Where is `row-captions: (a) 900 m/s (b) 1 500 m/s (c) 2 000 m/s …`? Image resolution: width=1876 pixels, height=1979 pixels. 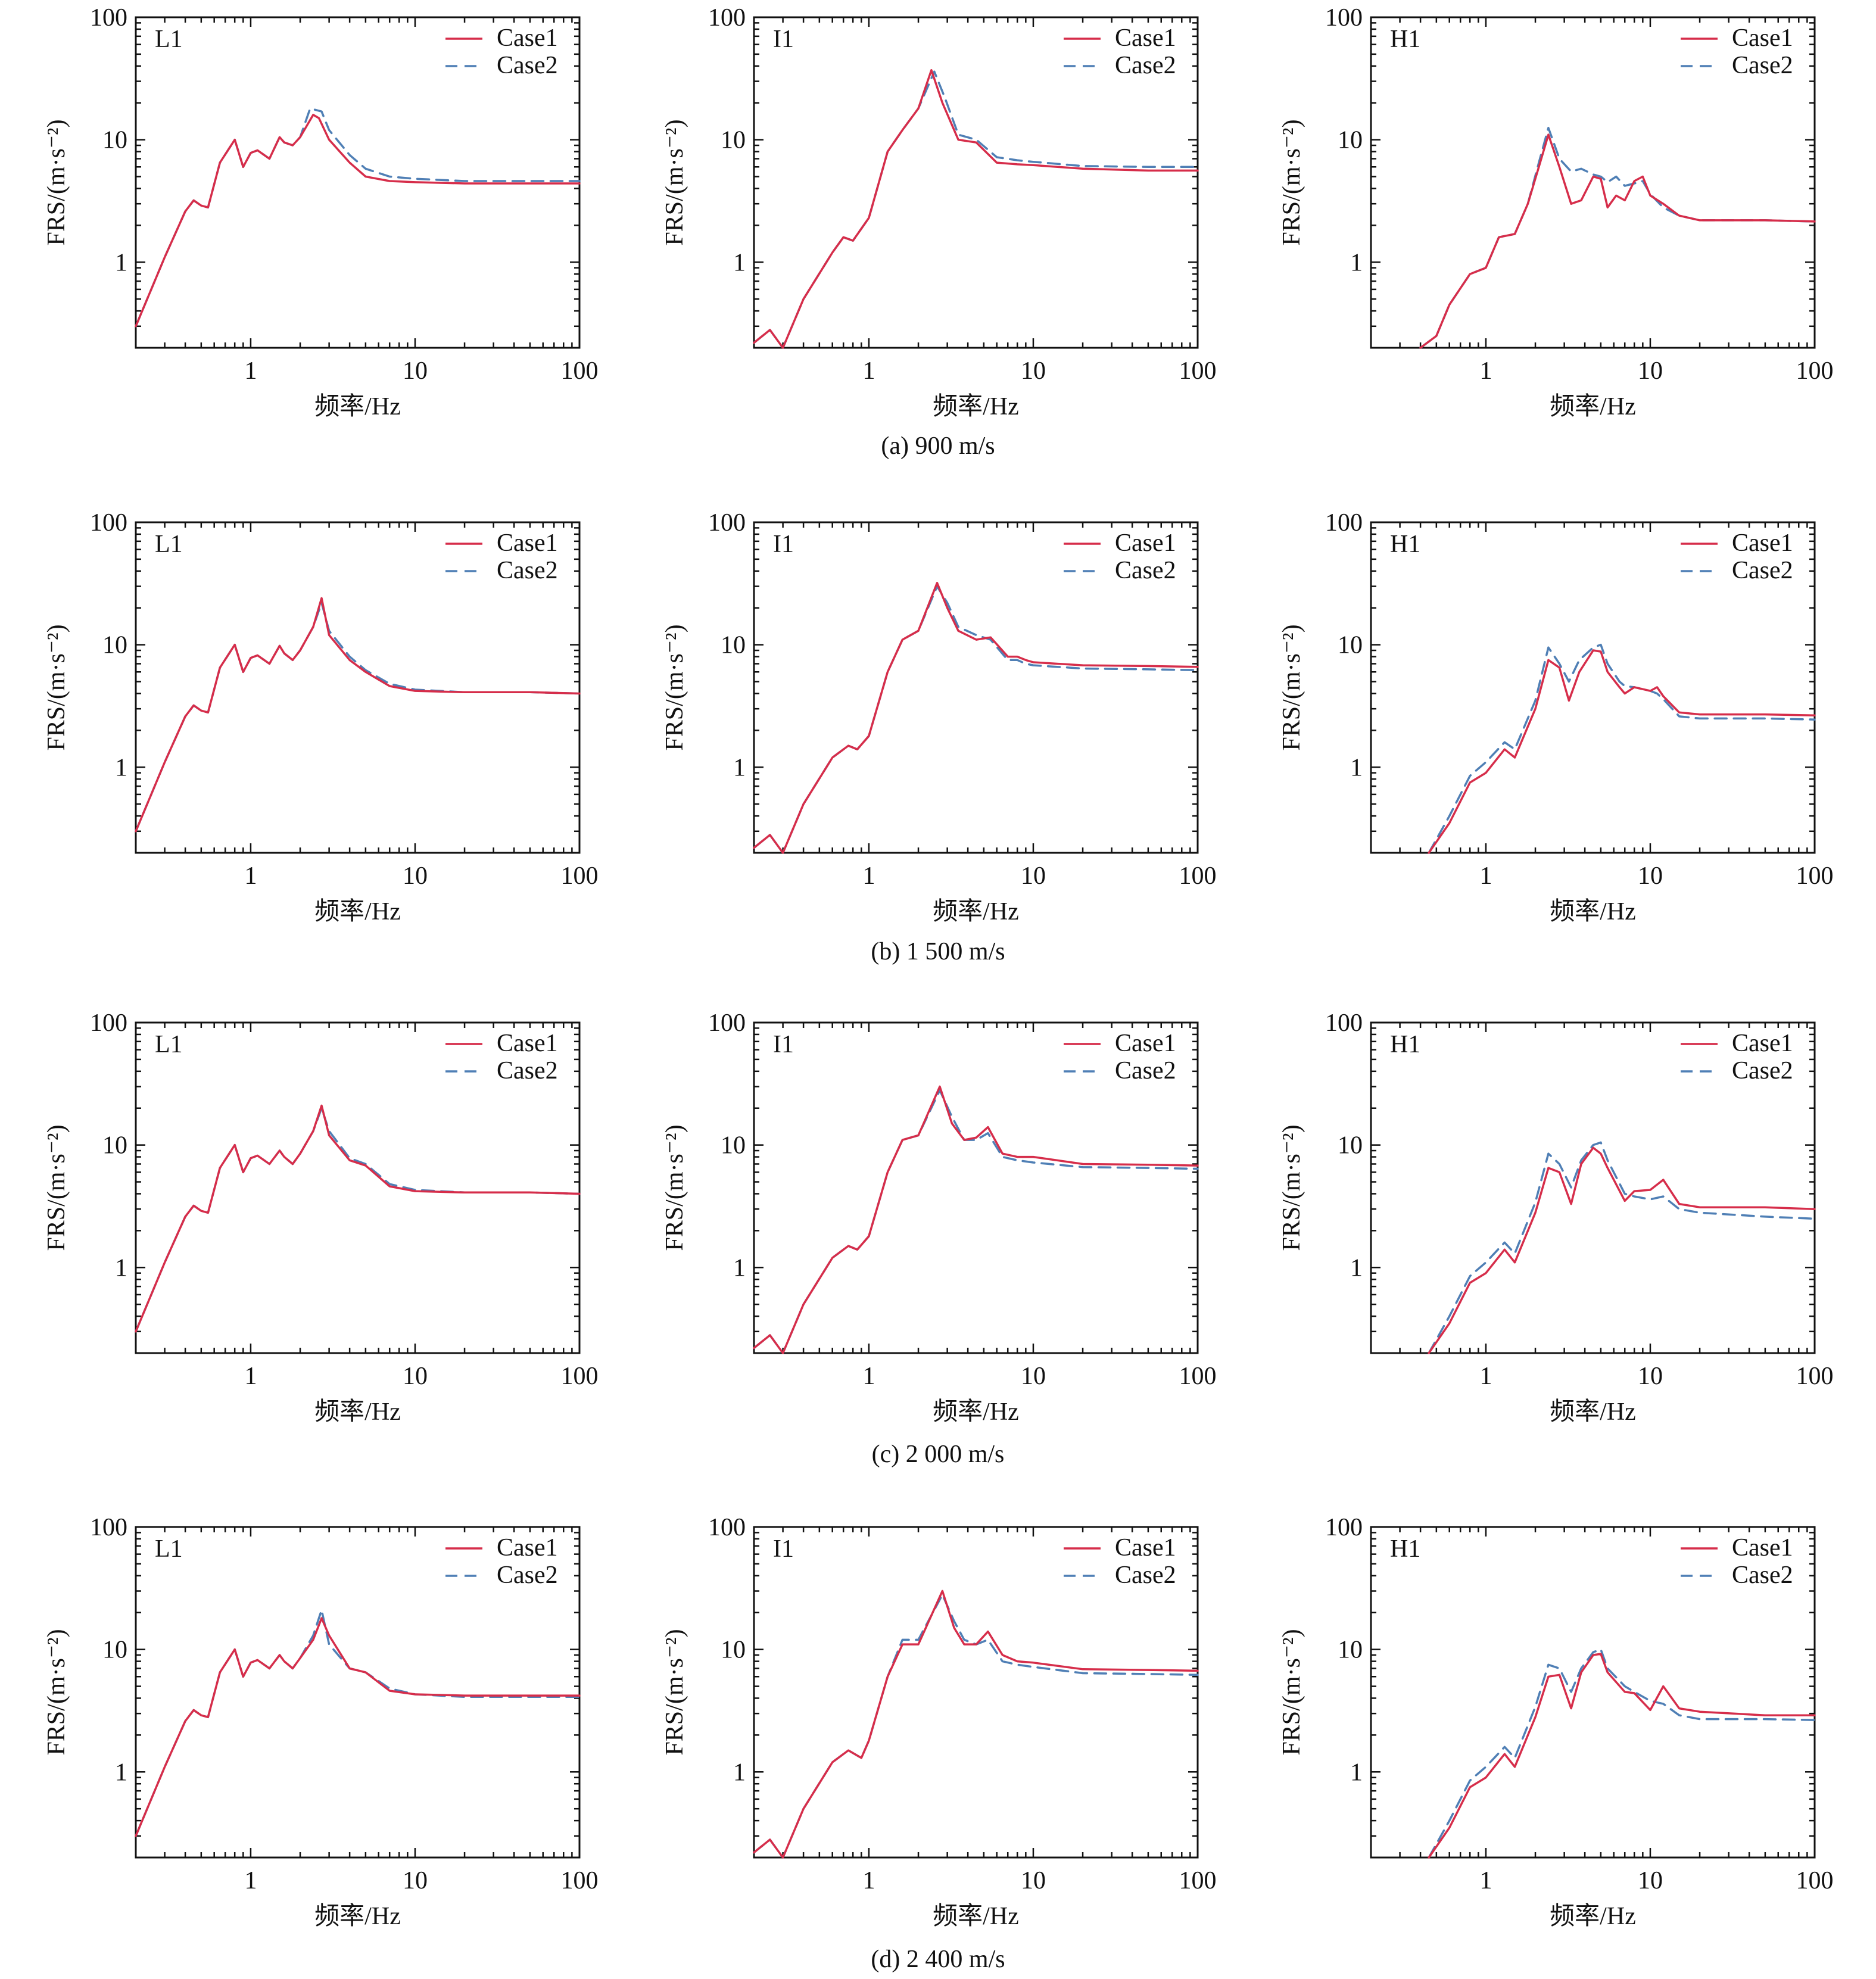
row-captions: (a) 900 m/s (b) 1 500 m/s (c) 2 000 m/s … is located at coordinates (938, 1202).